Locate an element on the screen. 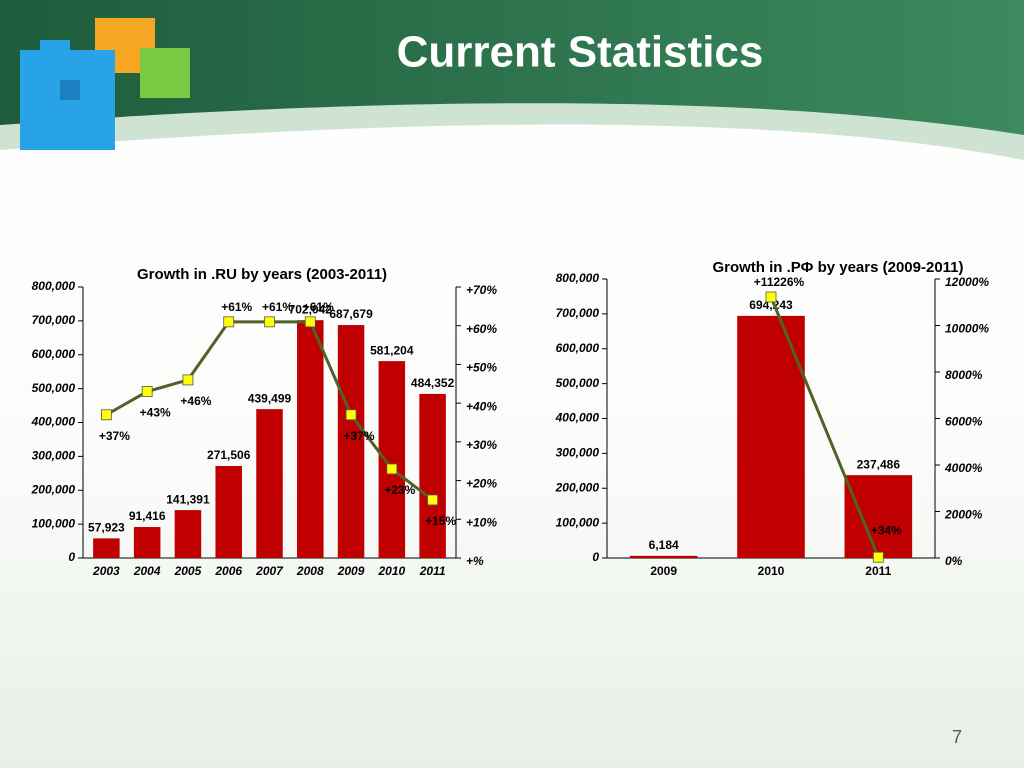 This screenshot has width=1024, height=768. x-tick-label: 2006 is located at coordinates (228, 571).